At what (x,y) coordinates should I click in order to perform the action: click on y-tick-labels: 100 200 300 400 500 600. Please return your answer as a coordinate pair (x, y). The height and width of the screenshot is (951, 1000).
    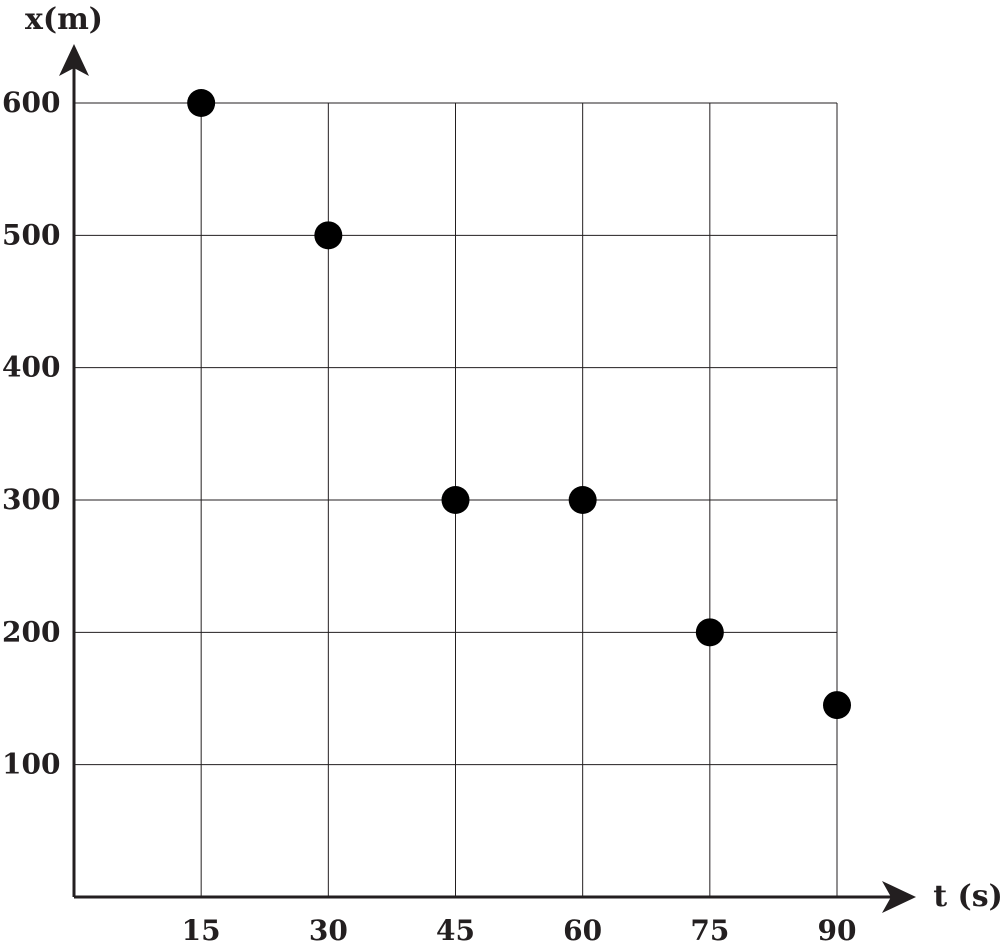
    Looking at the image, I should click on (31, 433).